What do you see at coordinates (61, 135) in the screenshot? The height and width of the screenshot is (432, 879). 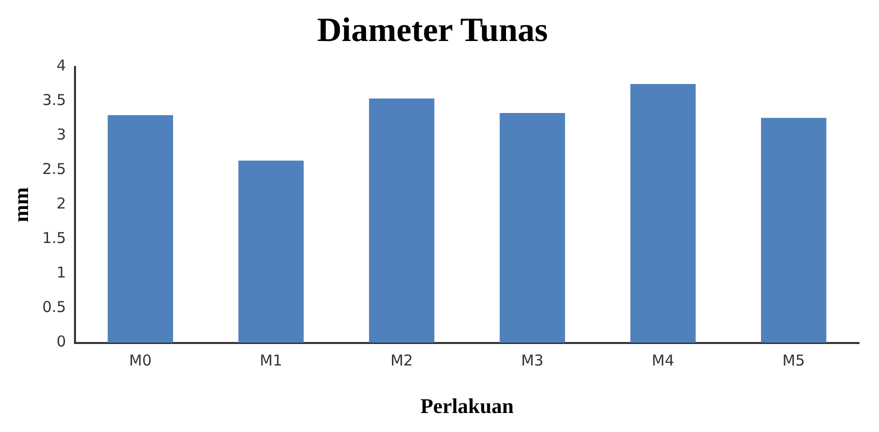 I see `y-tick-label: 3` at bounding box center [61, 135].